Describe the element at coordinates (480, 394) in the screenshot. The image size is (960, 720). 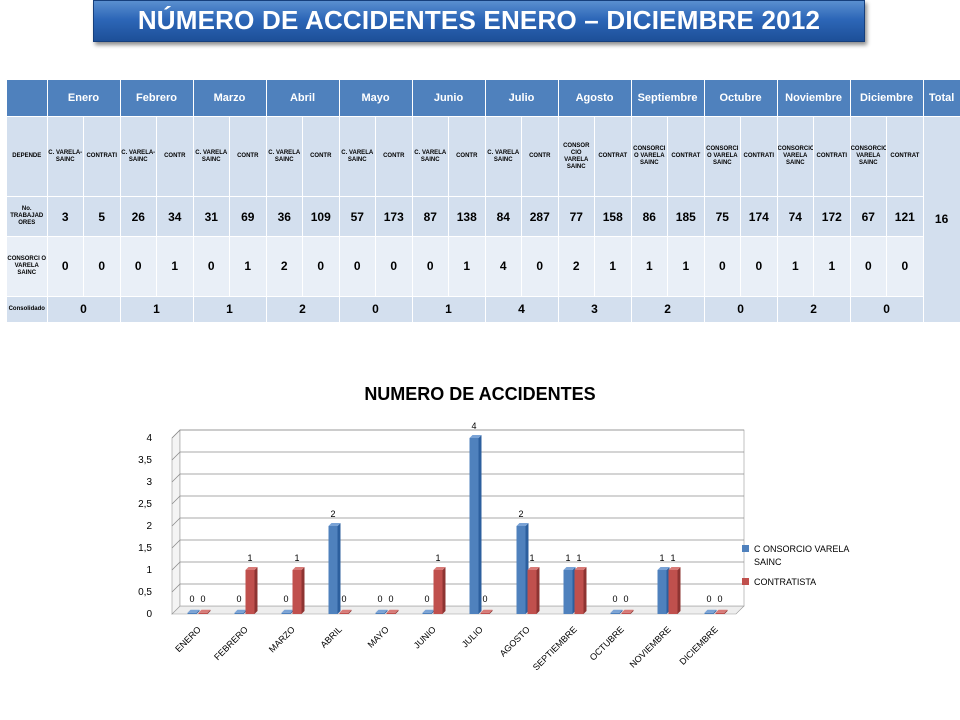
I see `chart-title: NUMERO DE ACCIDENTES` at that location.